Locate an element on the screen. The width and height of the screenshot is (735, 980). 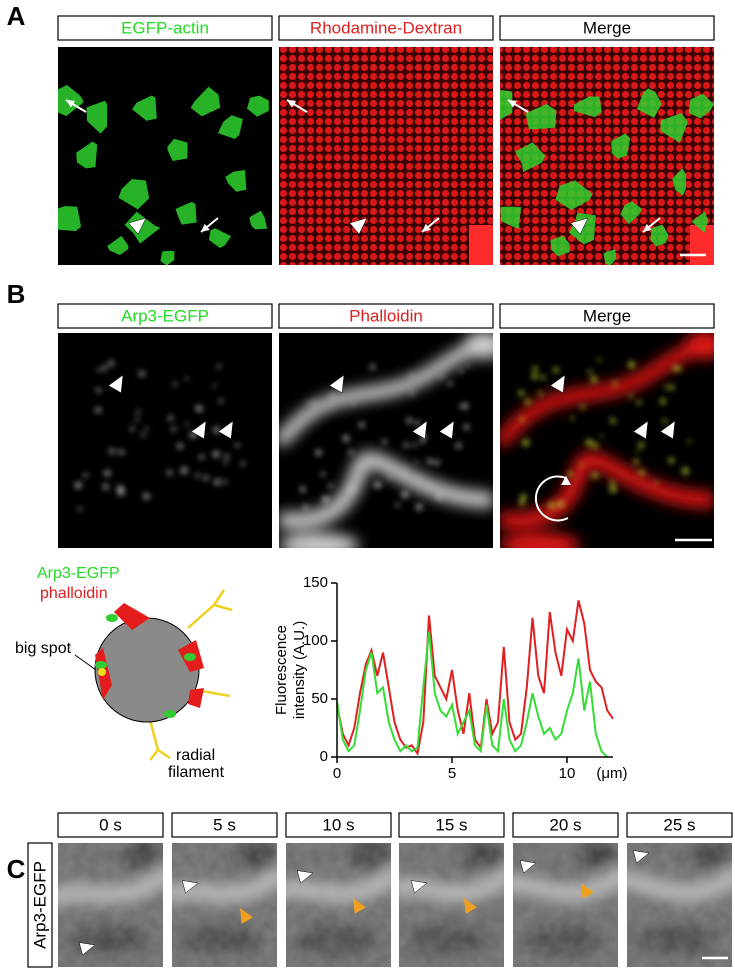
y-tick-label: 100 is located at coordinates (315, 640).